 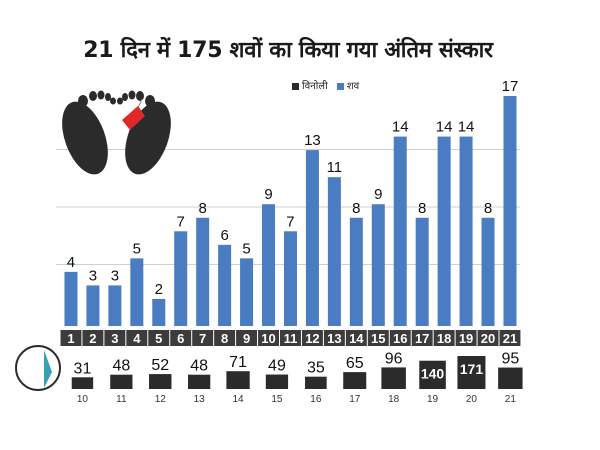 What do you see at coordinates (400, 338) in the screenshot?
I see `top-tick-label-16: 16` at bounding box center [400, 338].